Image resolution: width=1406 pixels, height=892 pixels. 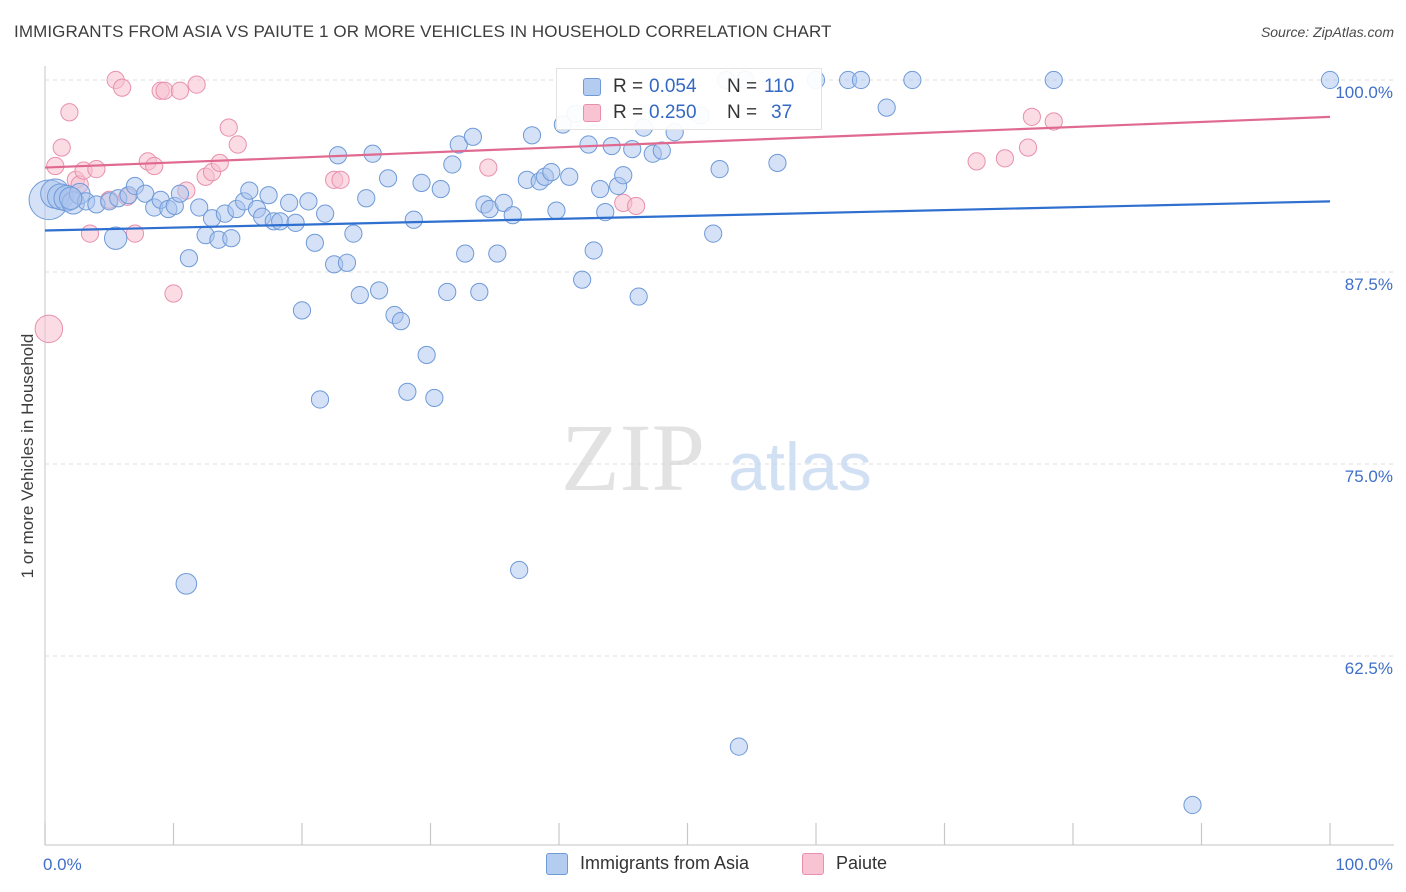 I want to click on legend-item-paiute: Paiute, so click(x=857, y=864).